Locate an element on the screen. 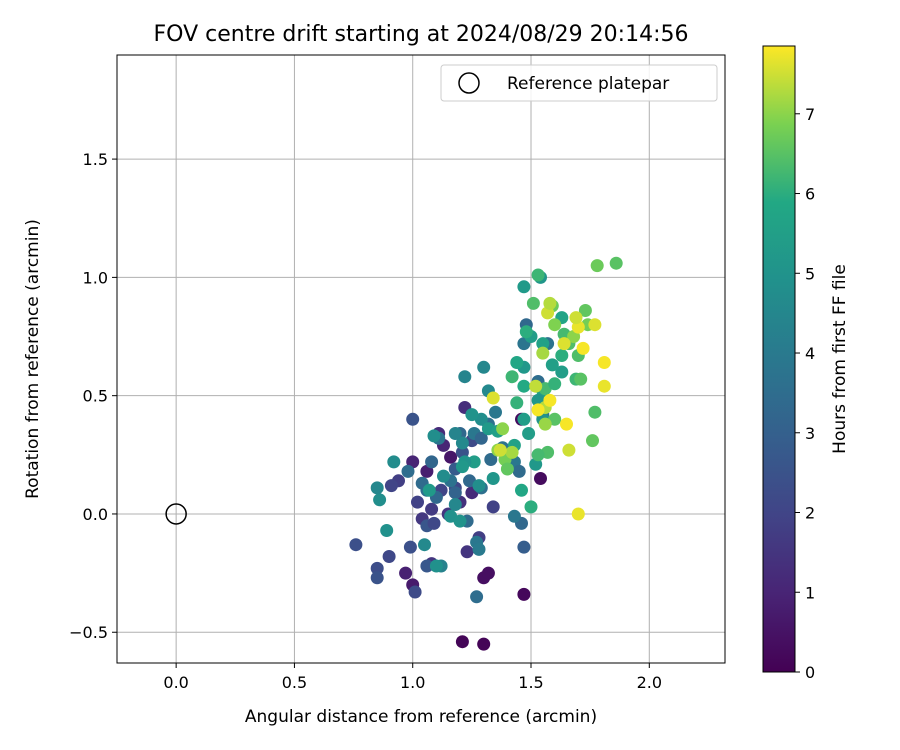  colorbar-tick-label: 0 is located at coordinates (810, 672).